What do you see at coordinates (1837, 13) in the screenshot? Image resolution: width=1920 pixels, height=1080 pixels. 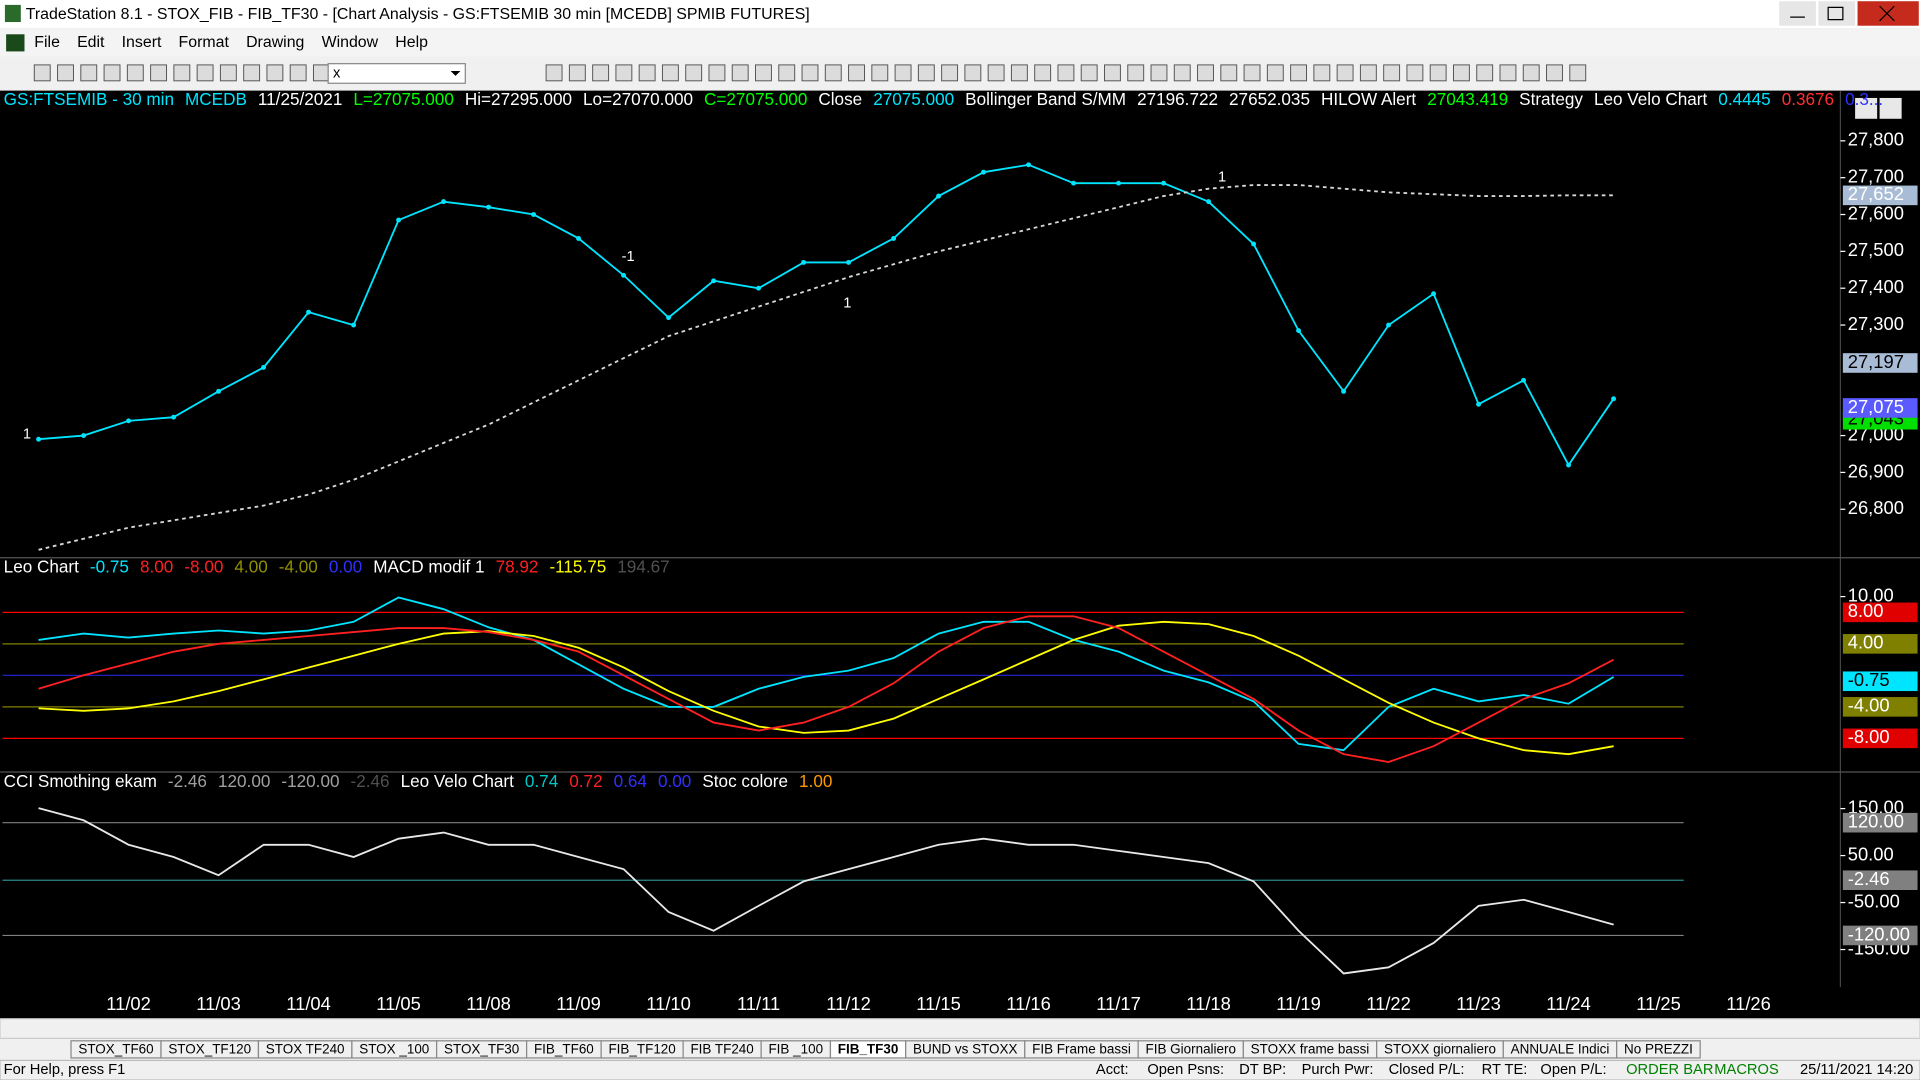 I see `maximize-button` at bounding box center [1837, 13].